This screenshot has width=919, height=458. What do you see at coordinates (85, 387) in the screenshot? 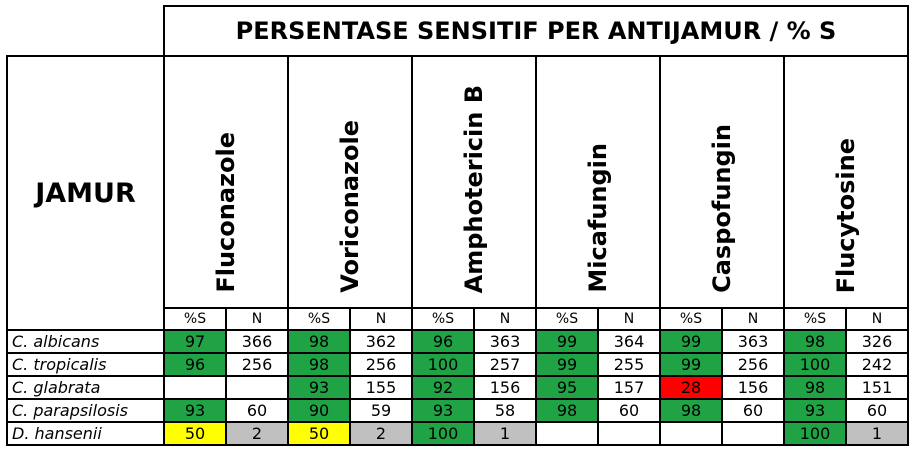
I see `species-name: C. glabrata` at bounding box center [85, 387].